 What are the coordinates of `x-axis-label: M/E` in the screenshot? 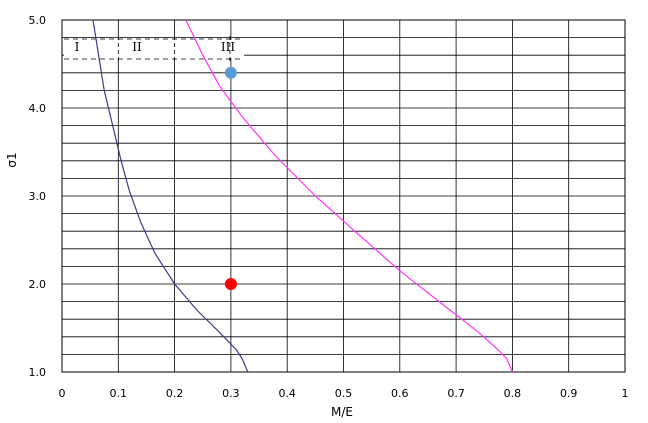 It's located at (342, 412).